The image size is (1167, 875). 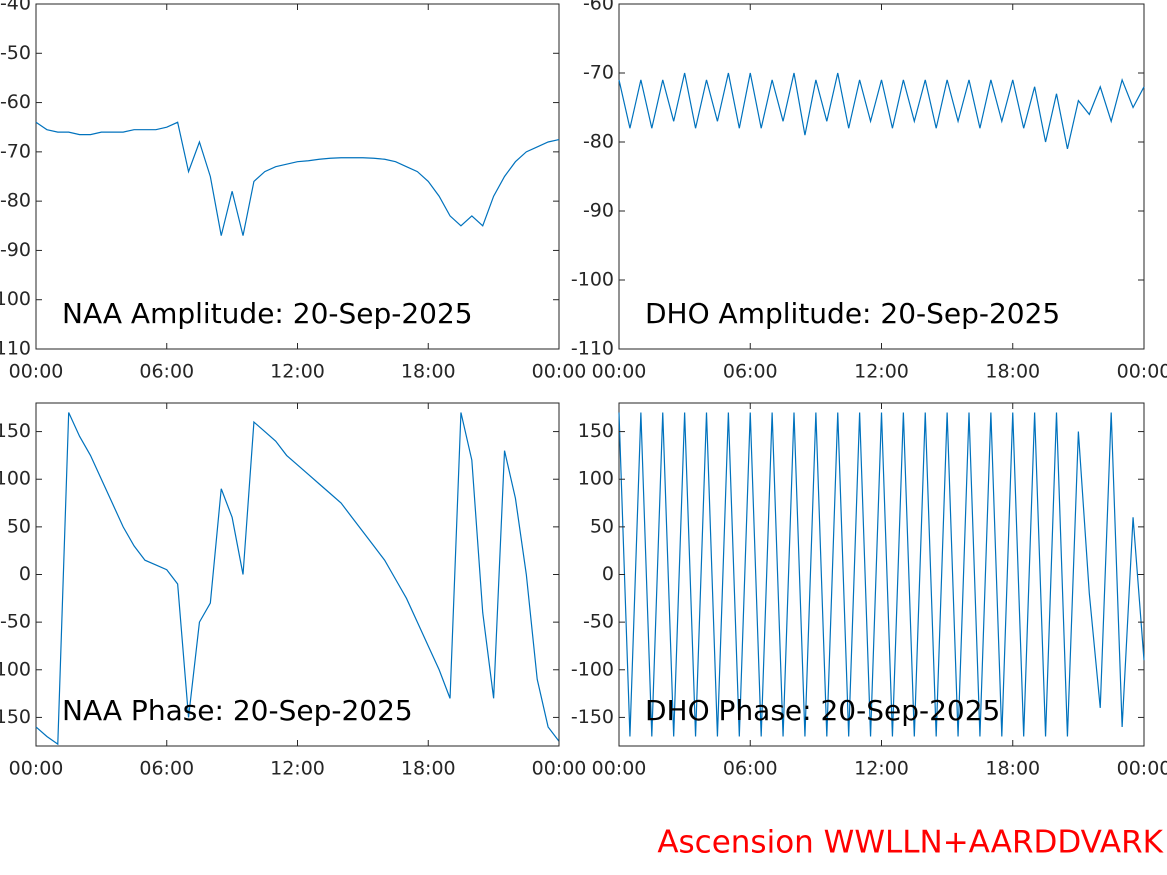 I want to click on chart-title: DHO Amplitude: 20-Sep-2025, so click(x=852, y=313).